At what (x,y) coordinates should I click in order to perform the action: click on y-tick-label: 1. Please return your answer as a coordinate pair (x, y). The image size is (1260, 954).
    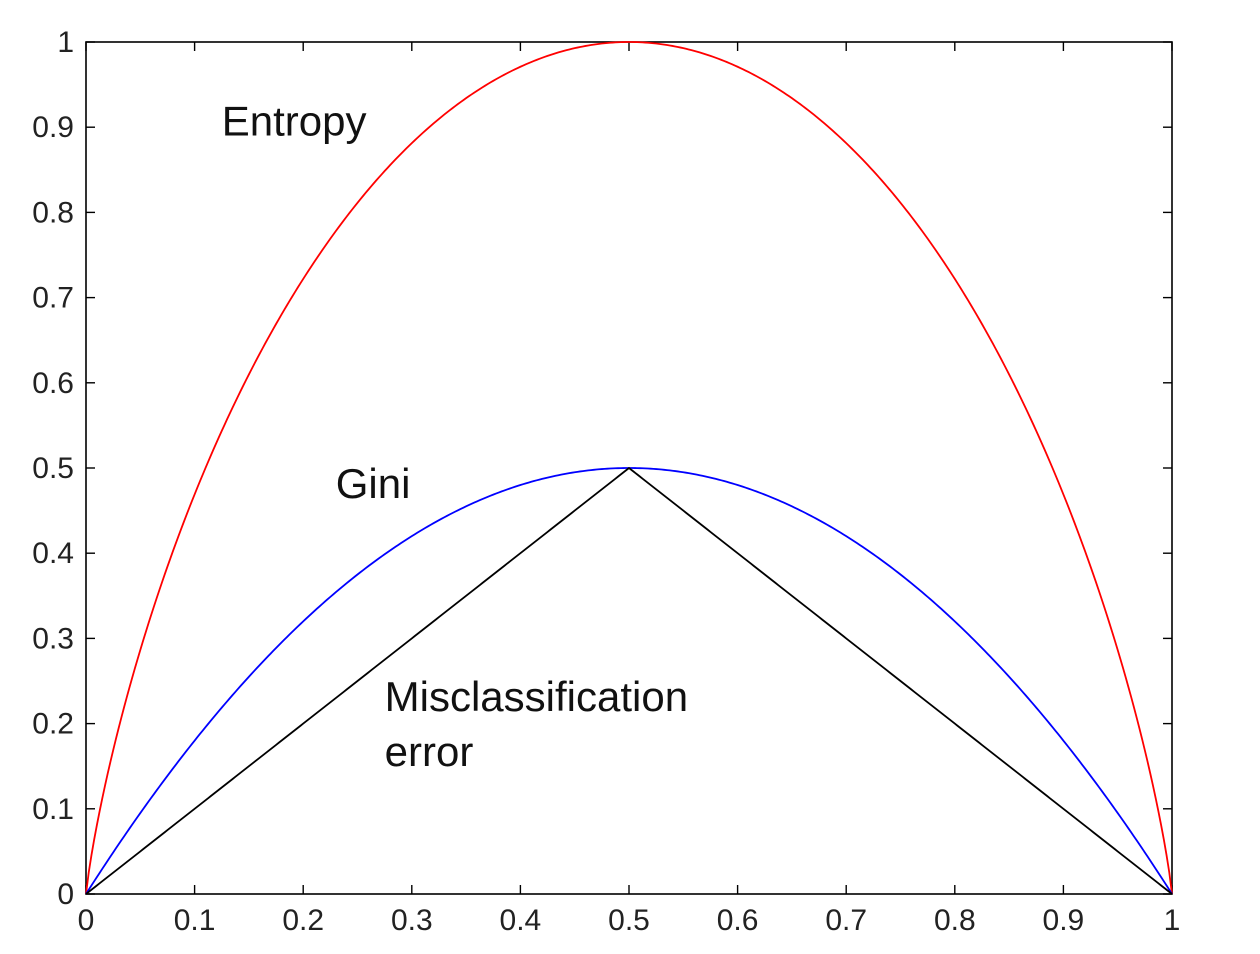
    Looking at the image, I should click on (65, 42).